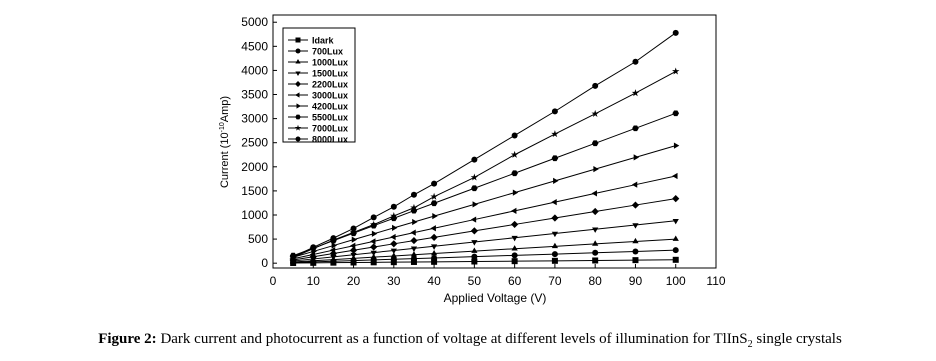 Image resolution: width=936 pixels, height=361 pixels. I want to click on legend-label: 5500Lux, so click(330, 118).